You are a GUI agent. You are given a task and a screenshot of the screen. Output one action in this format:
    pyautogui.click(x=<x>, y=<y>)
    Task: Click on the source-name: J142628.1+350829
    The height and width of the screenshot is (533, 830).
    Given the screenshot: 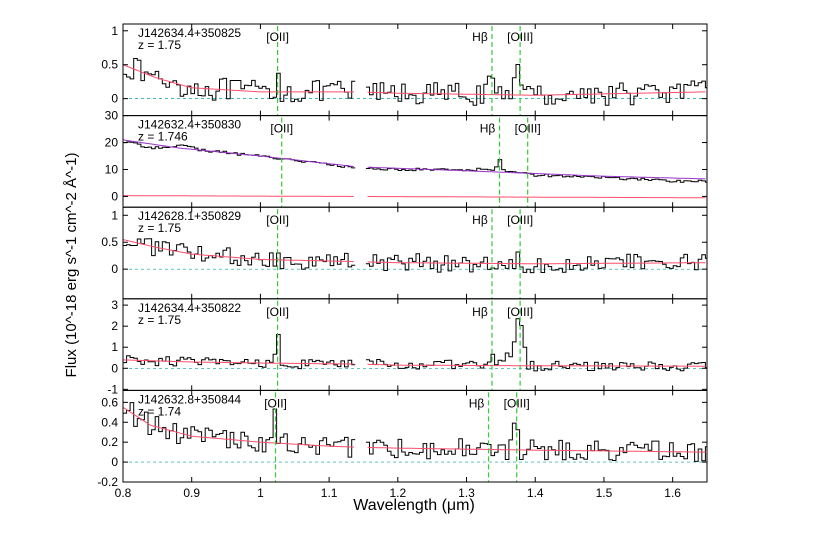 What is the action you would take?
    pyautogui.click(x=189, y=216)
    